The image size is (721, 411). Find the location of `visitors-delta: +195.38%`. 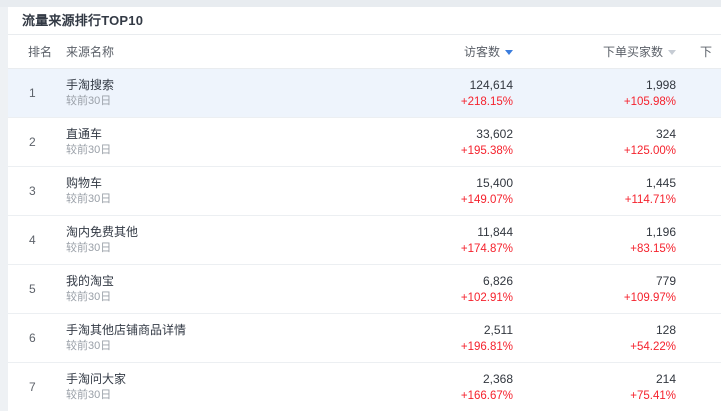

visitors-delta: +195.38% is located at coordinates (486, 150).